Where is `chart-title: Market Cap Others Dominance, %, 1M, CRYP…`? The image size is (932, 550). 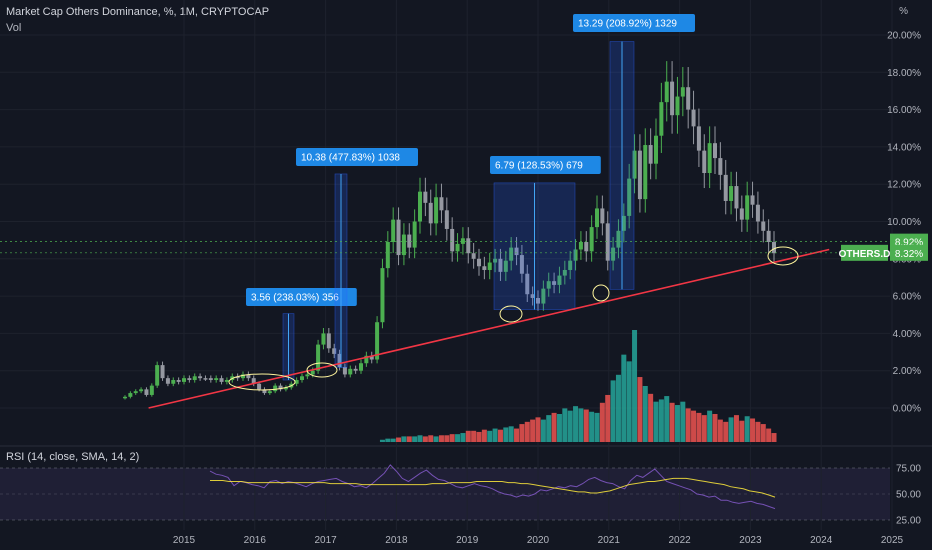
chart-title: Market Cap Others Dominance, %, 1M, CRYP… is located at coordinates (138, 12).